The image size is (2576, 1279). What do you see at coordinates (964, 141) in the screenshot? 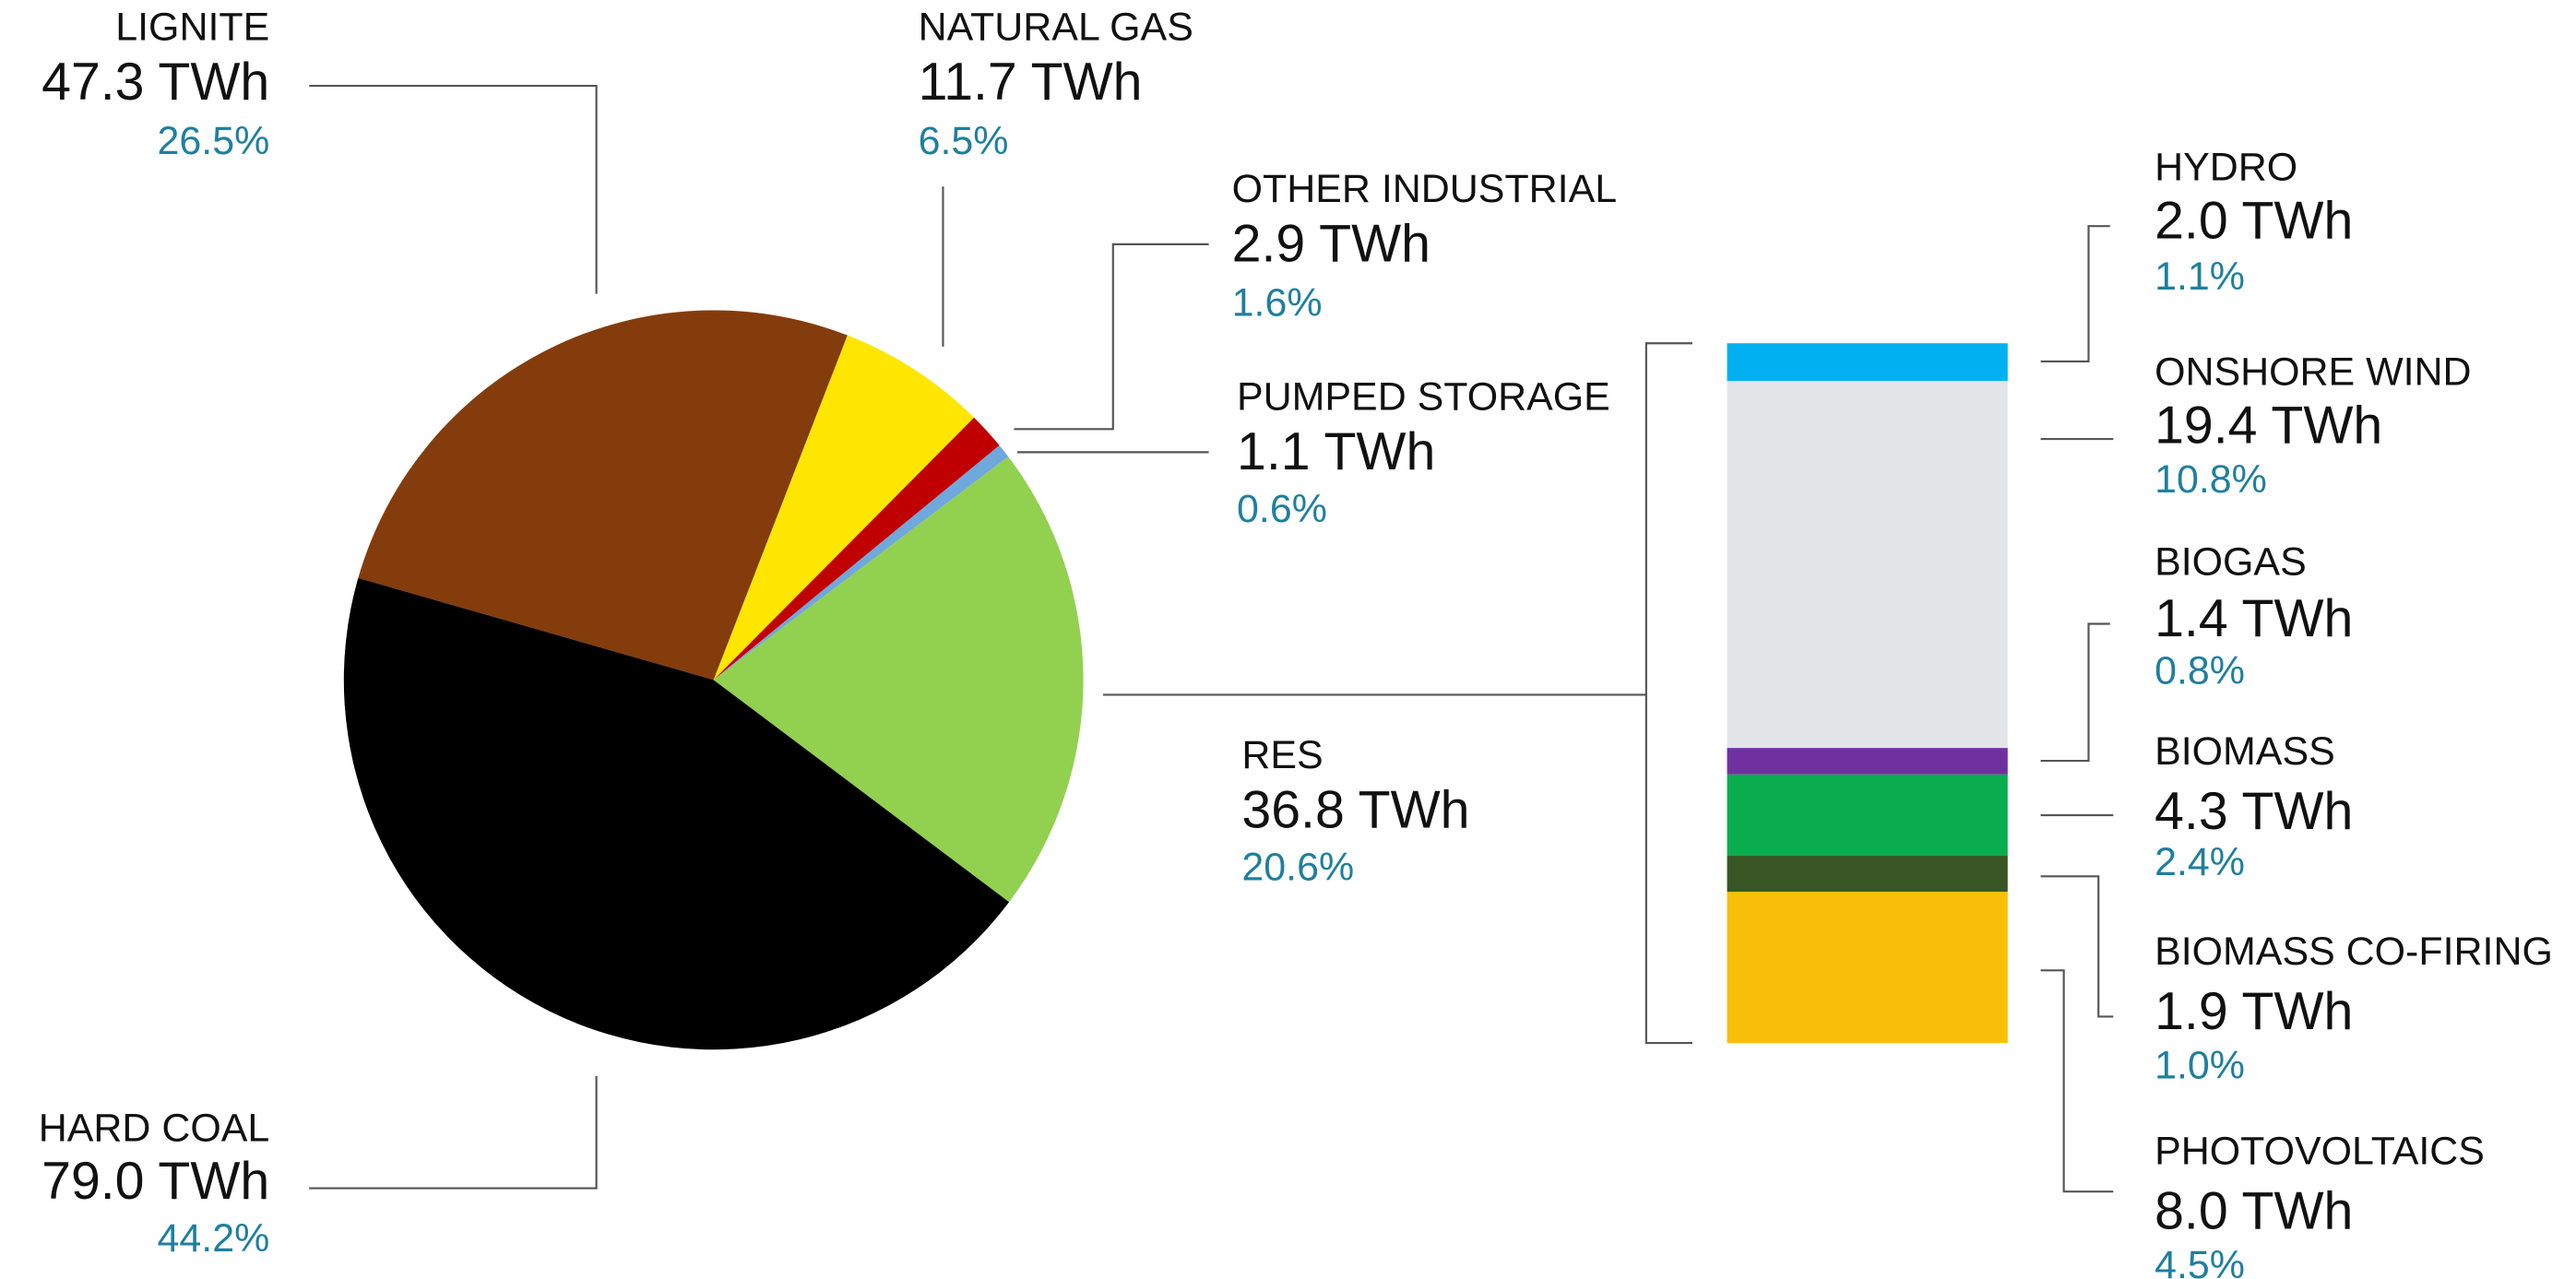
I see `share-label: 6.5%` at bounding box center [964, 141].